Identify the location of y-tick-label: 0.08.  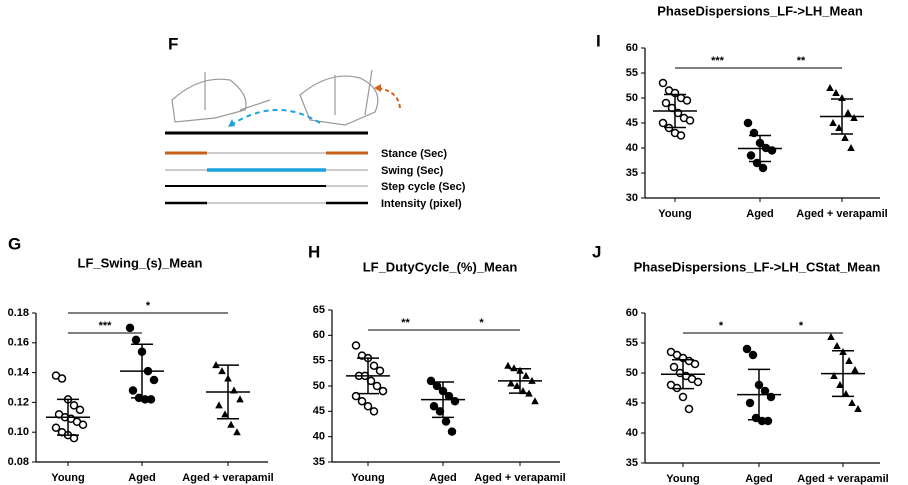
(18, 462).